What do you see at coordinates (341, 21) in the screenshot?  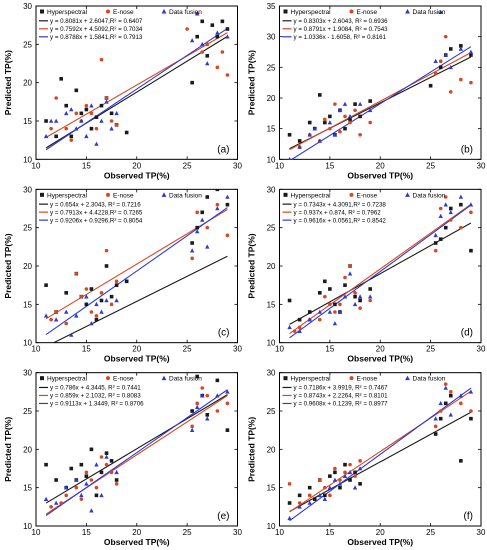 I see `equation-label: y = 0.8303x + 2.6043, R² = 0.6936` at bounding box center [341, 21].